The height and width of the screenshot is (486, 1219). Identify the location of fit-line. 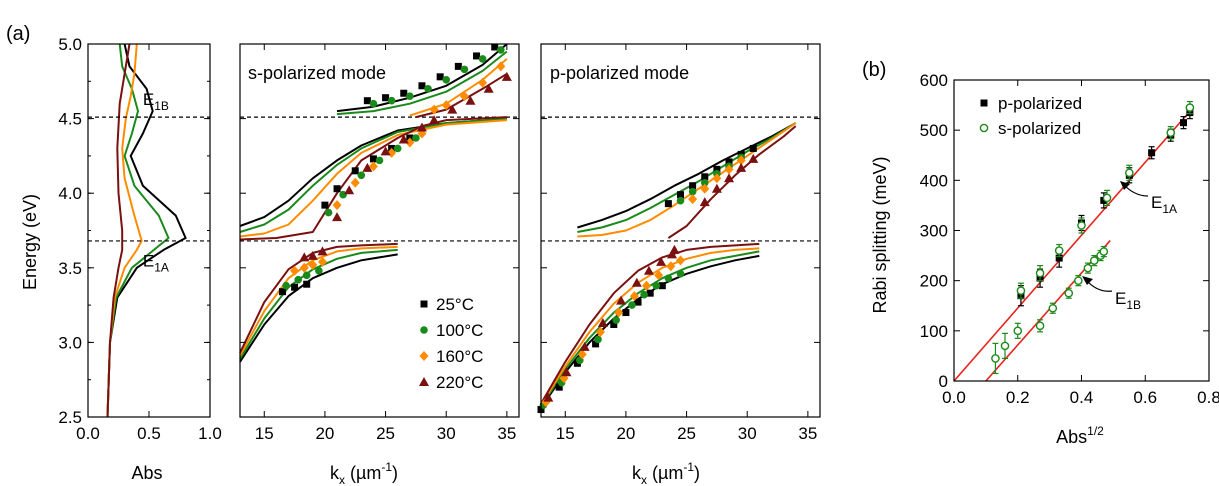
(1048, 311).